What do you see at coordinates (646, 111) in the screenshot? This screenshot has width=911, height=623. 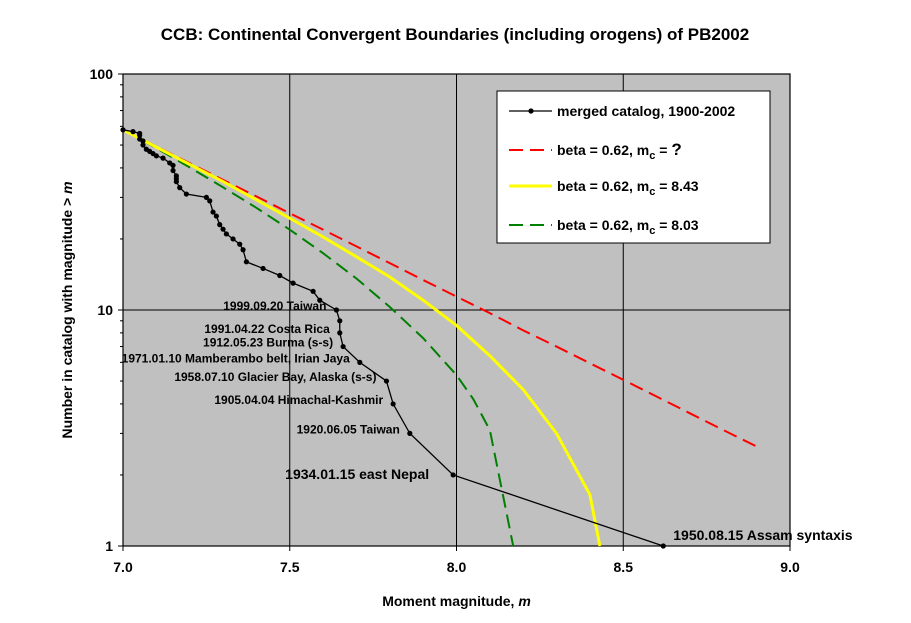 I see `legend-label: merged catalog, 1900-2002` at bounding box center [646, 111].